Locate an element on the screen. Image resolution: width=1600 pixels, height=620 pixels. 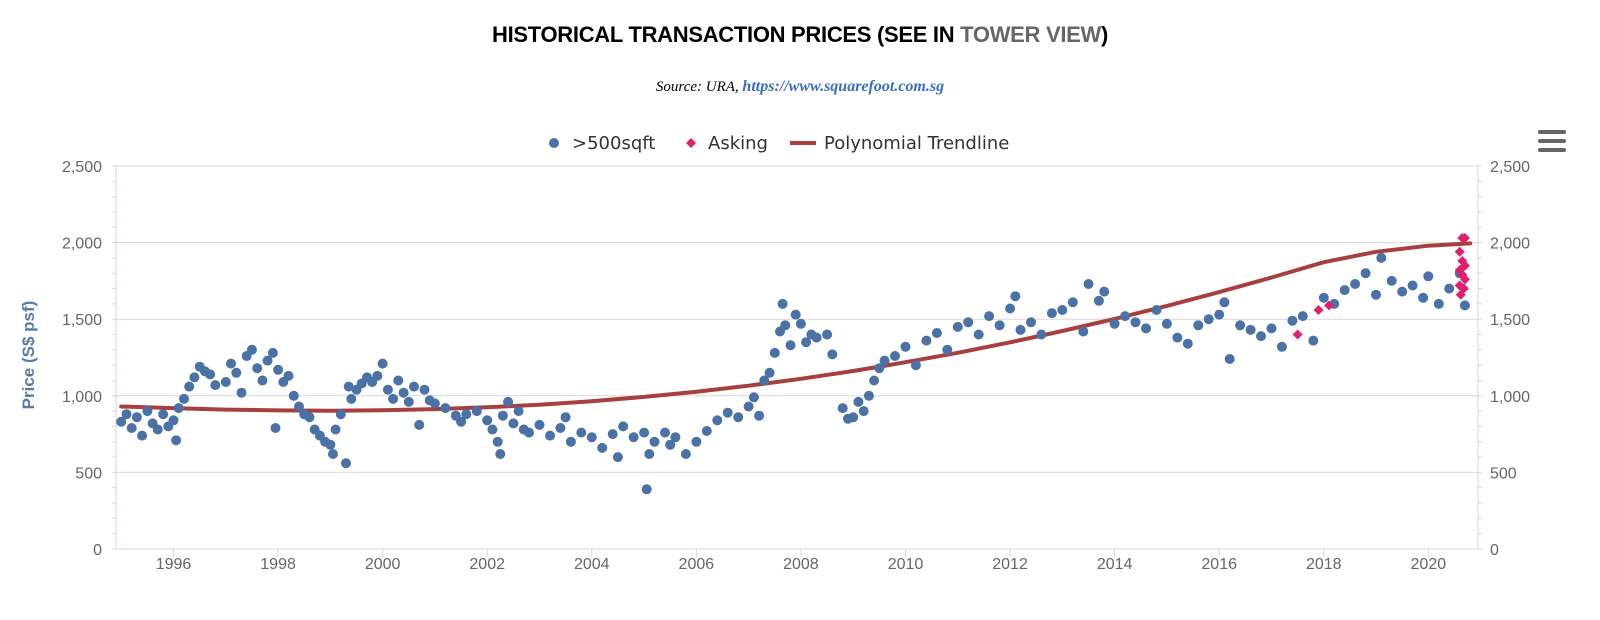
legend-item: Asking is located at coordinates (727, 143).